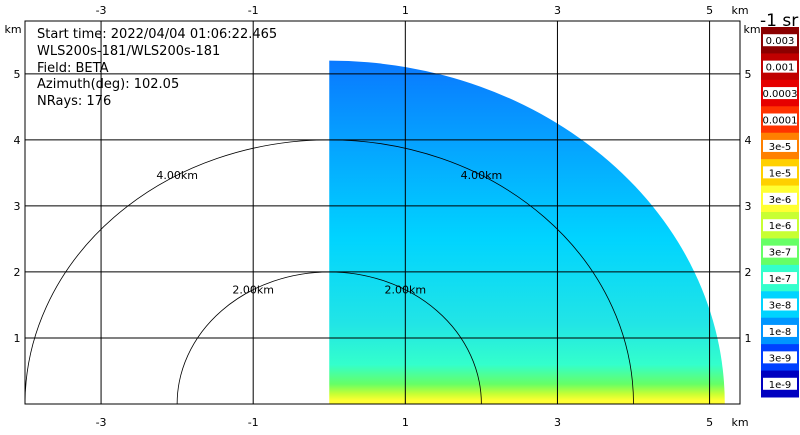  Describe the element at coordinates (739, 422) in the screenshot. I see `x-unit-bottom: km` at that location.